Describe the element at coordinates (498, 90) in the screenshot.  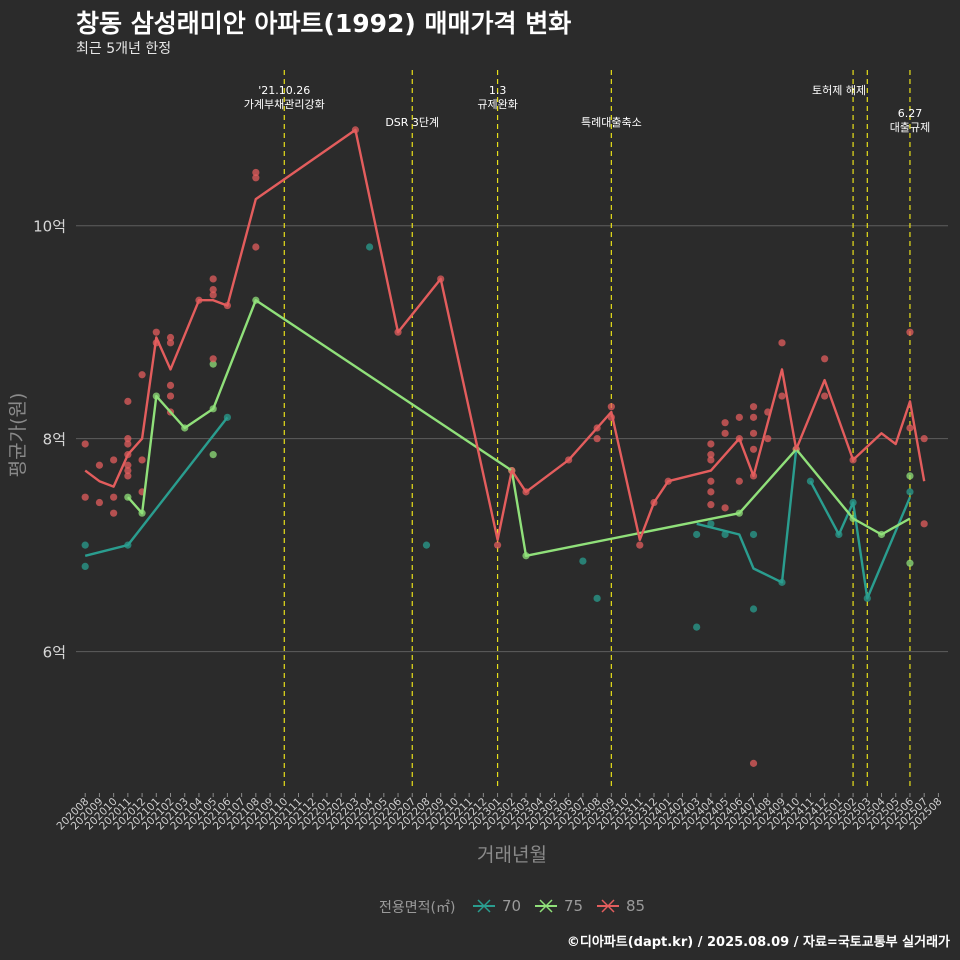
I see `event-label: 1.3` at that location.